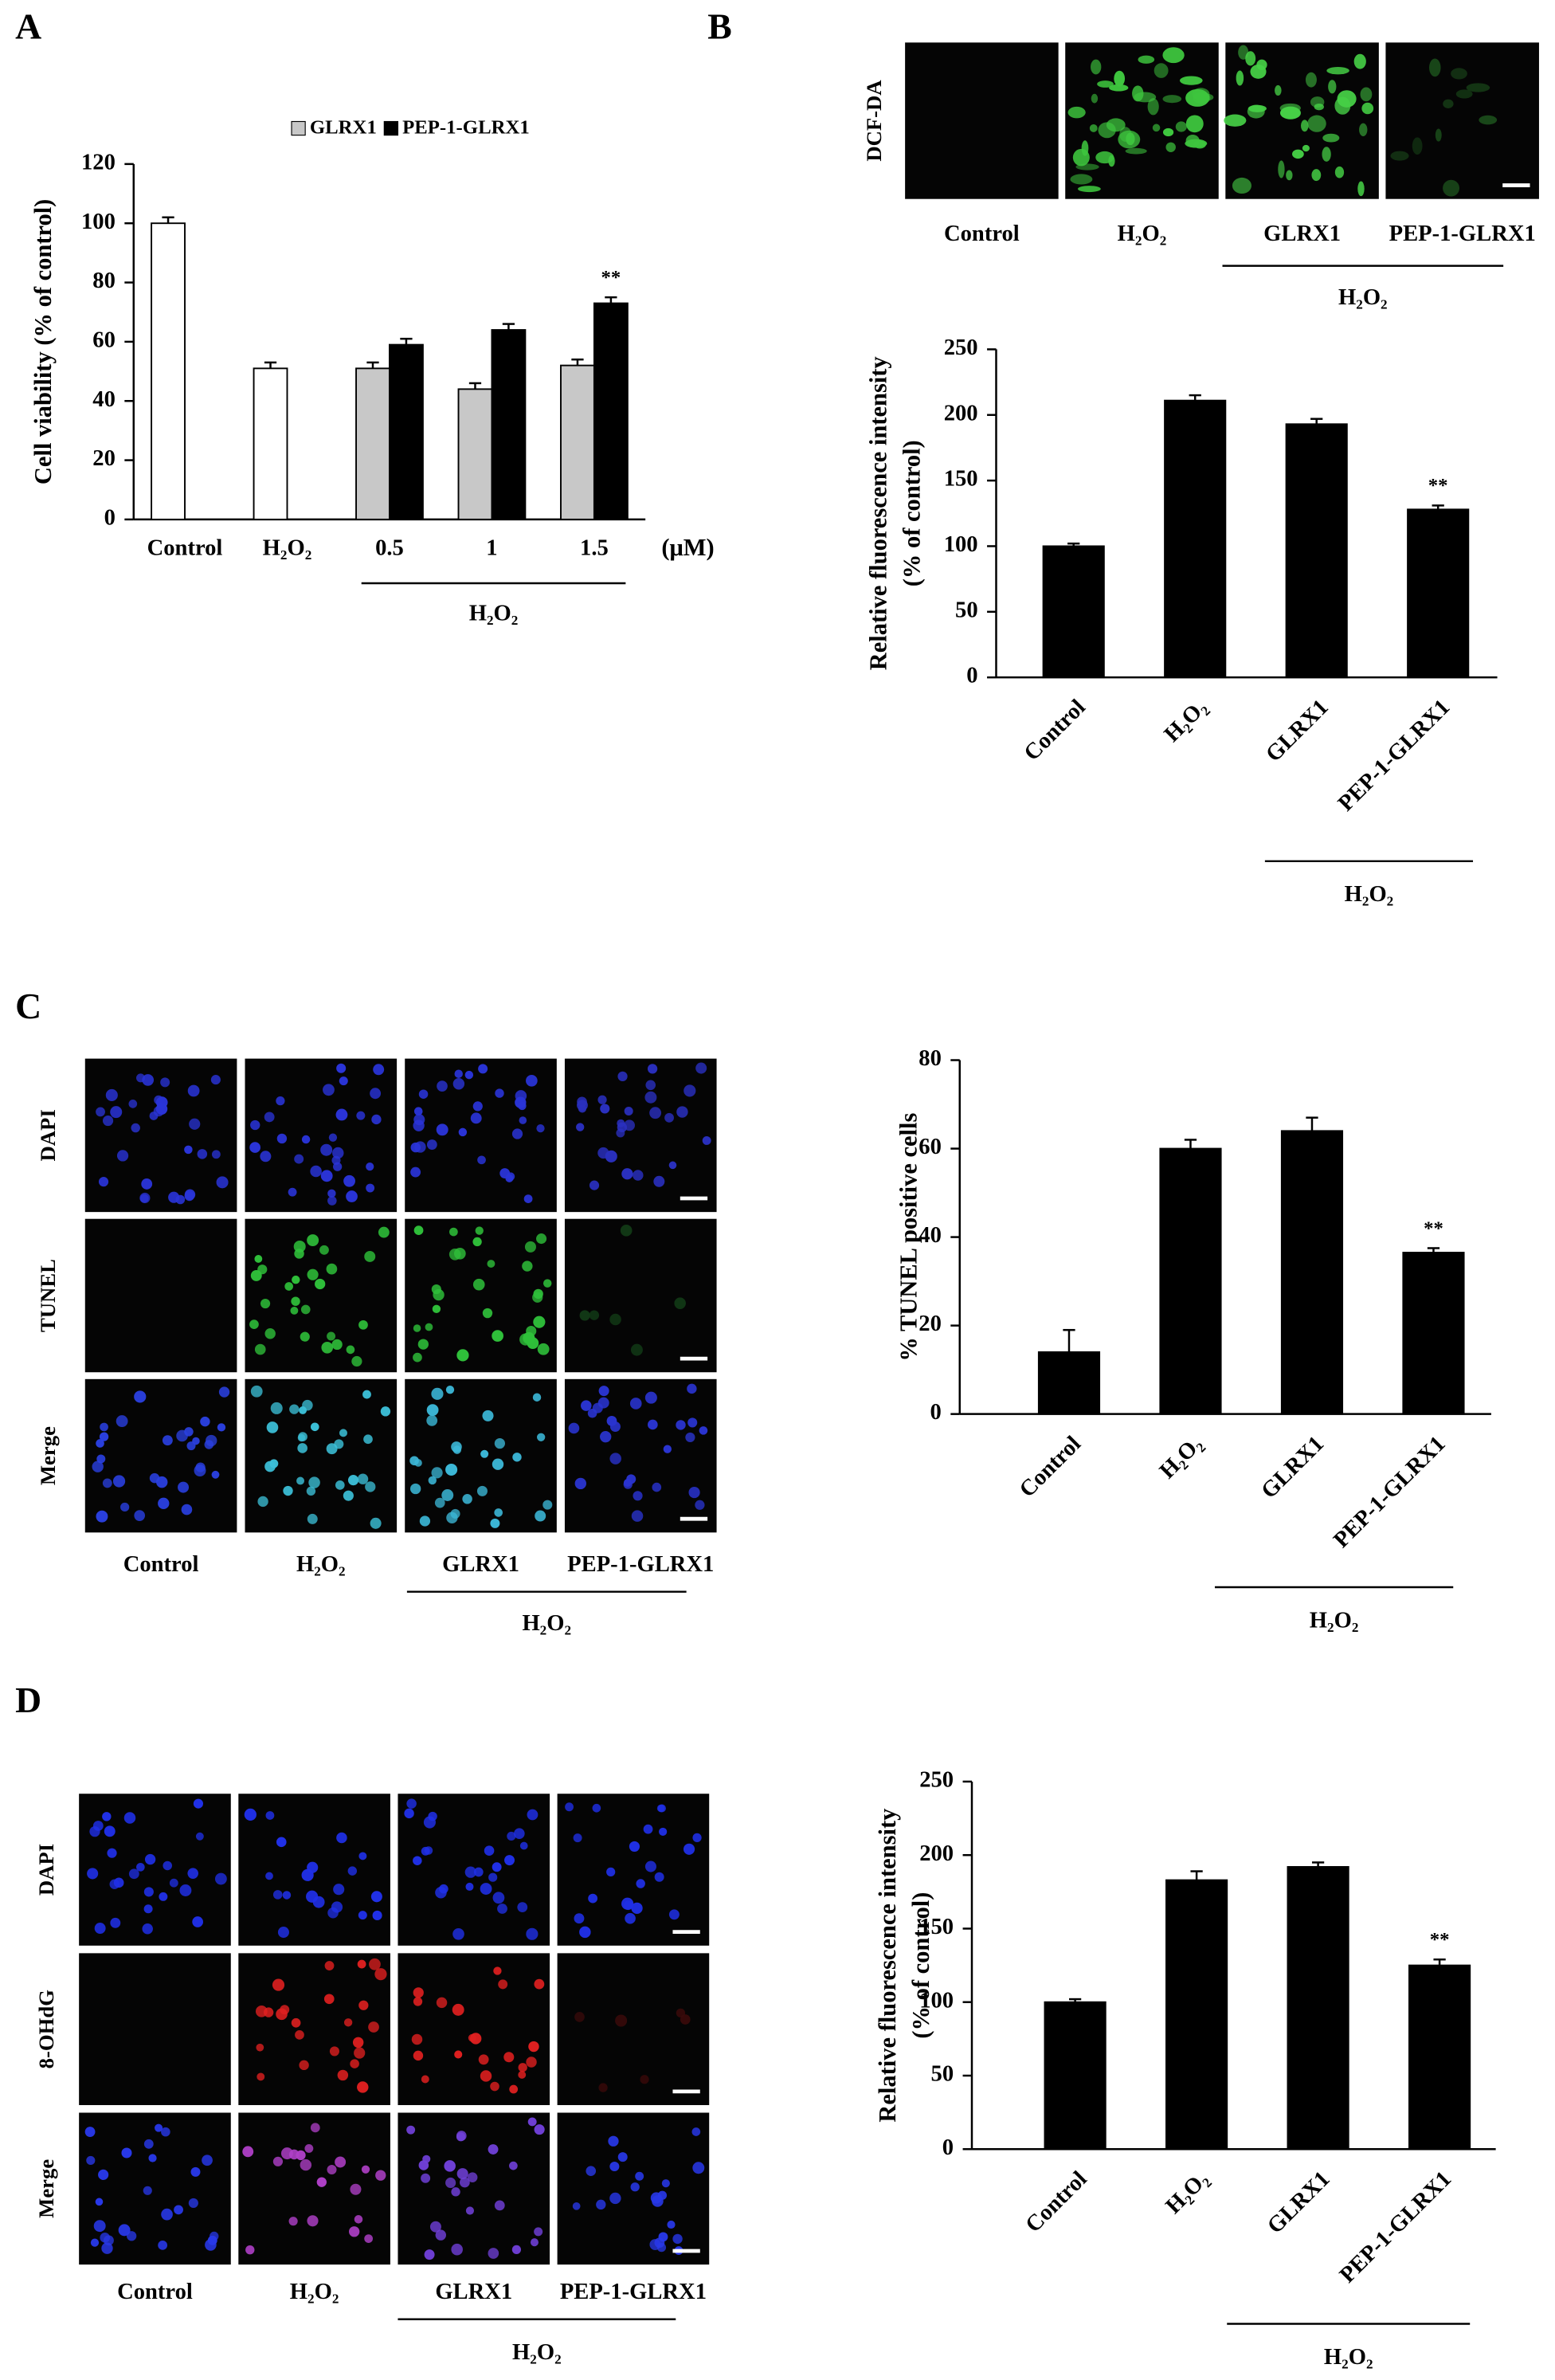  Describe the element at coordinates (28, 1700) in the screenshot. I see `panel-letter: D` at that location.